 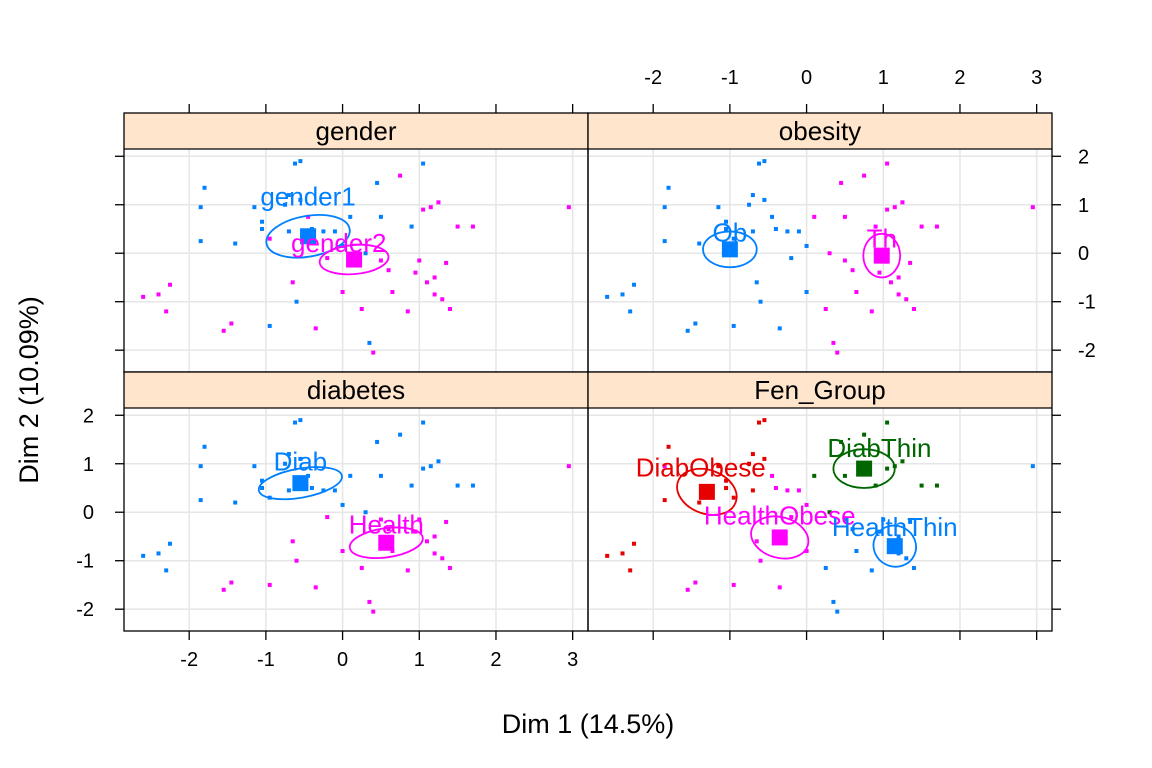 I want to click on y-axis-title: Dim 2 (10.09%), so click(x=29, y=390).